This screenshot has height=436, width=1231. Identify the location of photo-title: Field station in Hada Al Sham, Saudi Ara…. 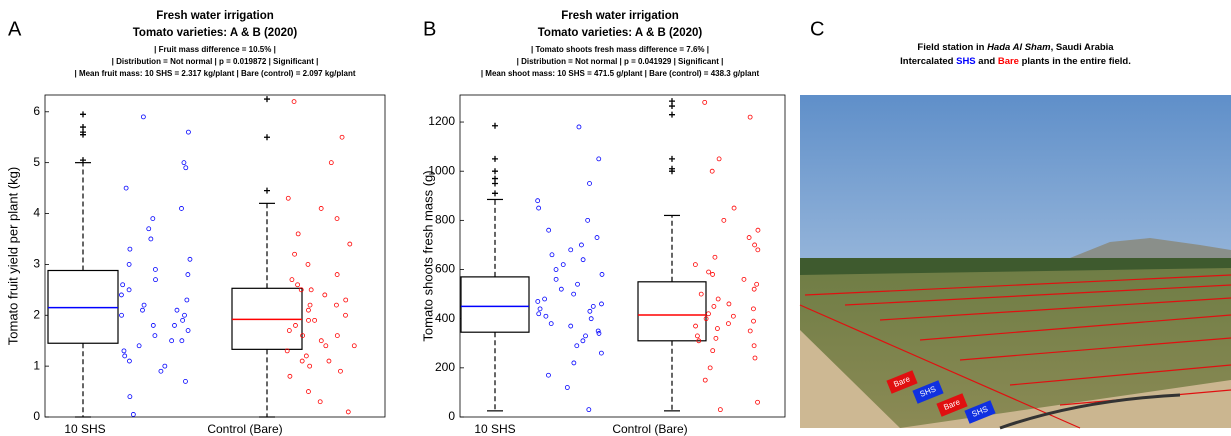
(1015, 47).